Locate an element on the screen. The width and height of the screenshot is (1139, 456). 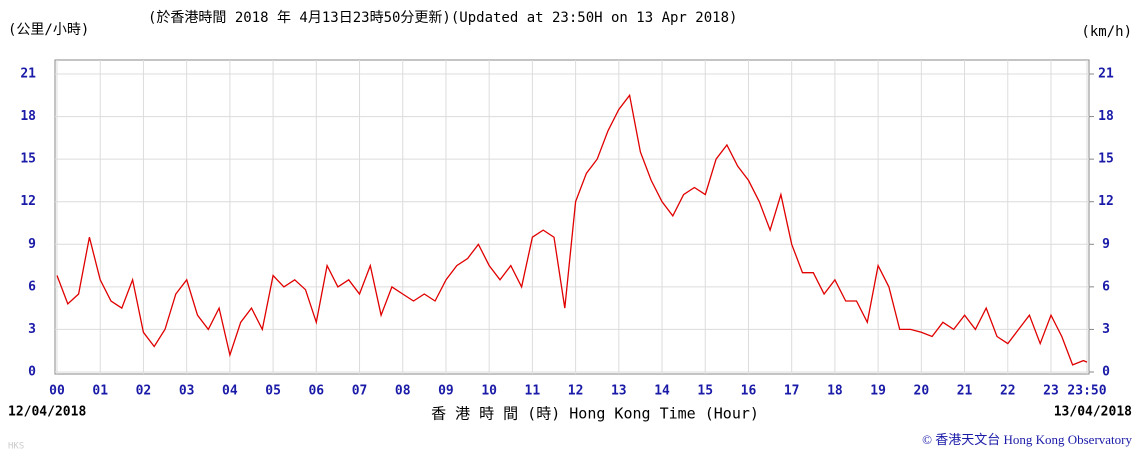
y-axis-label: (公里/小時) is located at coordinates (48, 30).